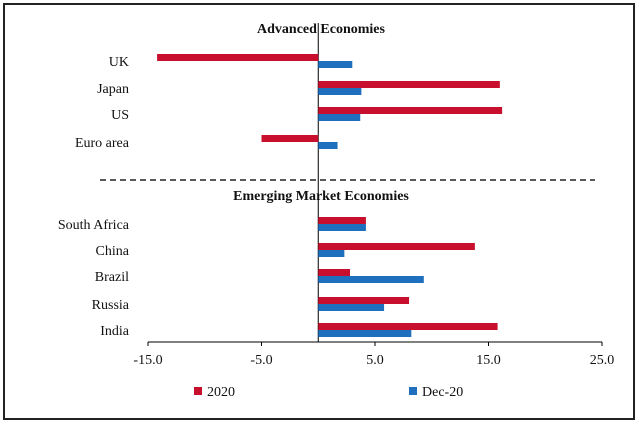 This screenshot has width=640, height=425. What do you see at coordinates (102, 143) in the screenshot?
I see `category-label: Euro area` at bounding box center [102, 143].